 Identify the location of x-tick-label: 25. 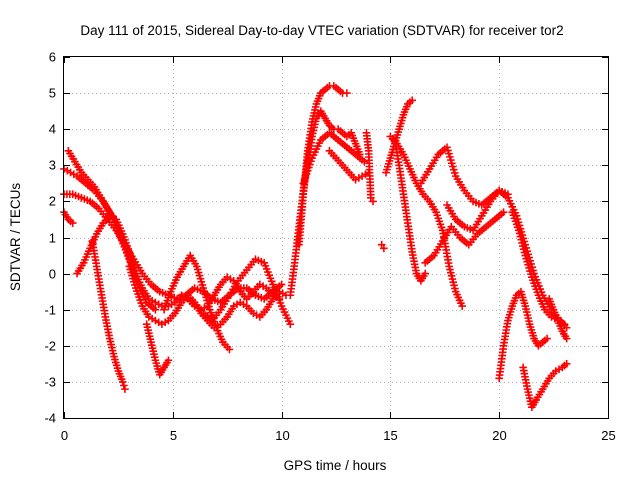
(608, 435).